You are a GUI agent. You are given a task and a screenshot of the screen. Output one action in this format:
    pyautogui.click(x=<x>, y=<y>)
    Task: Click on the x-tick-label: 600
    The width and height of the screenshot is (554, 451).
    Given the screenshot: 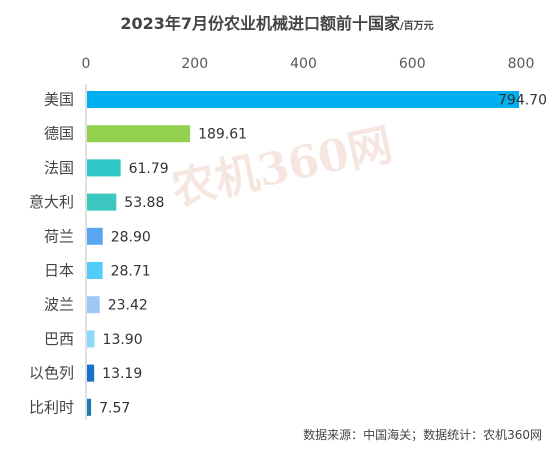 What is the action you would take?
    pyautogui.click(x=412, y=64)
    